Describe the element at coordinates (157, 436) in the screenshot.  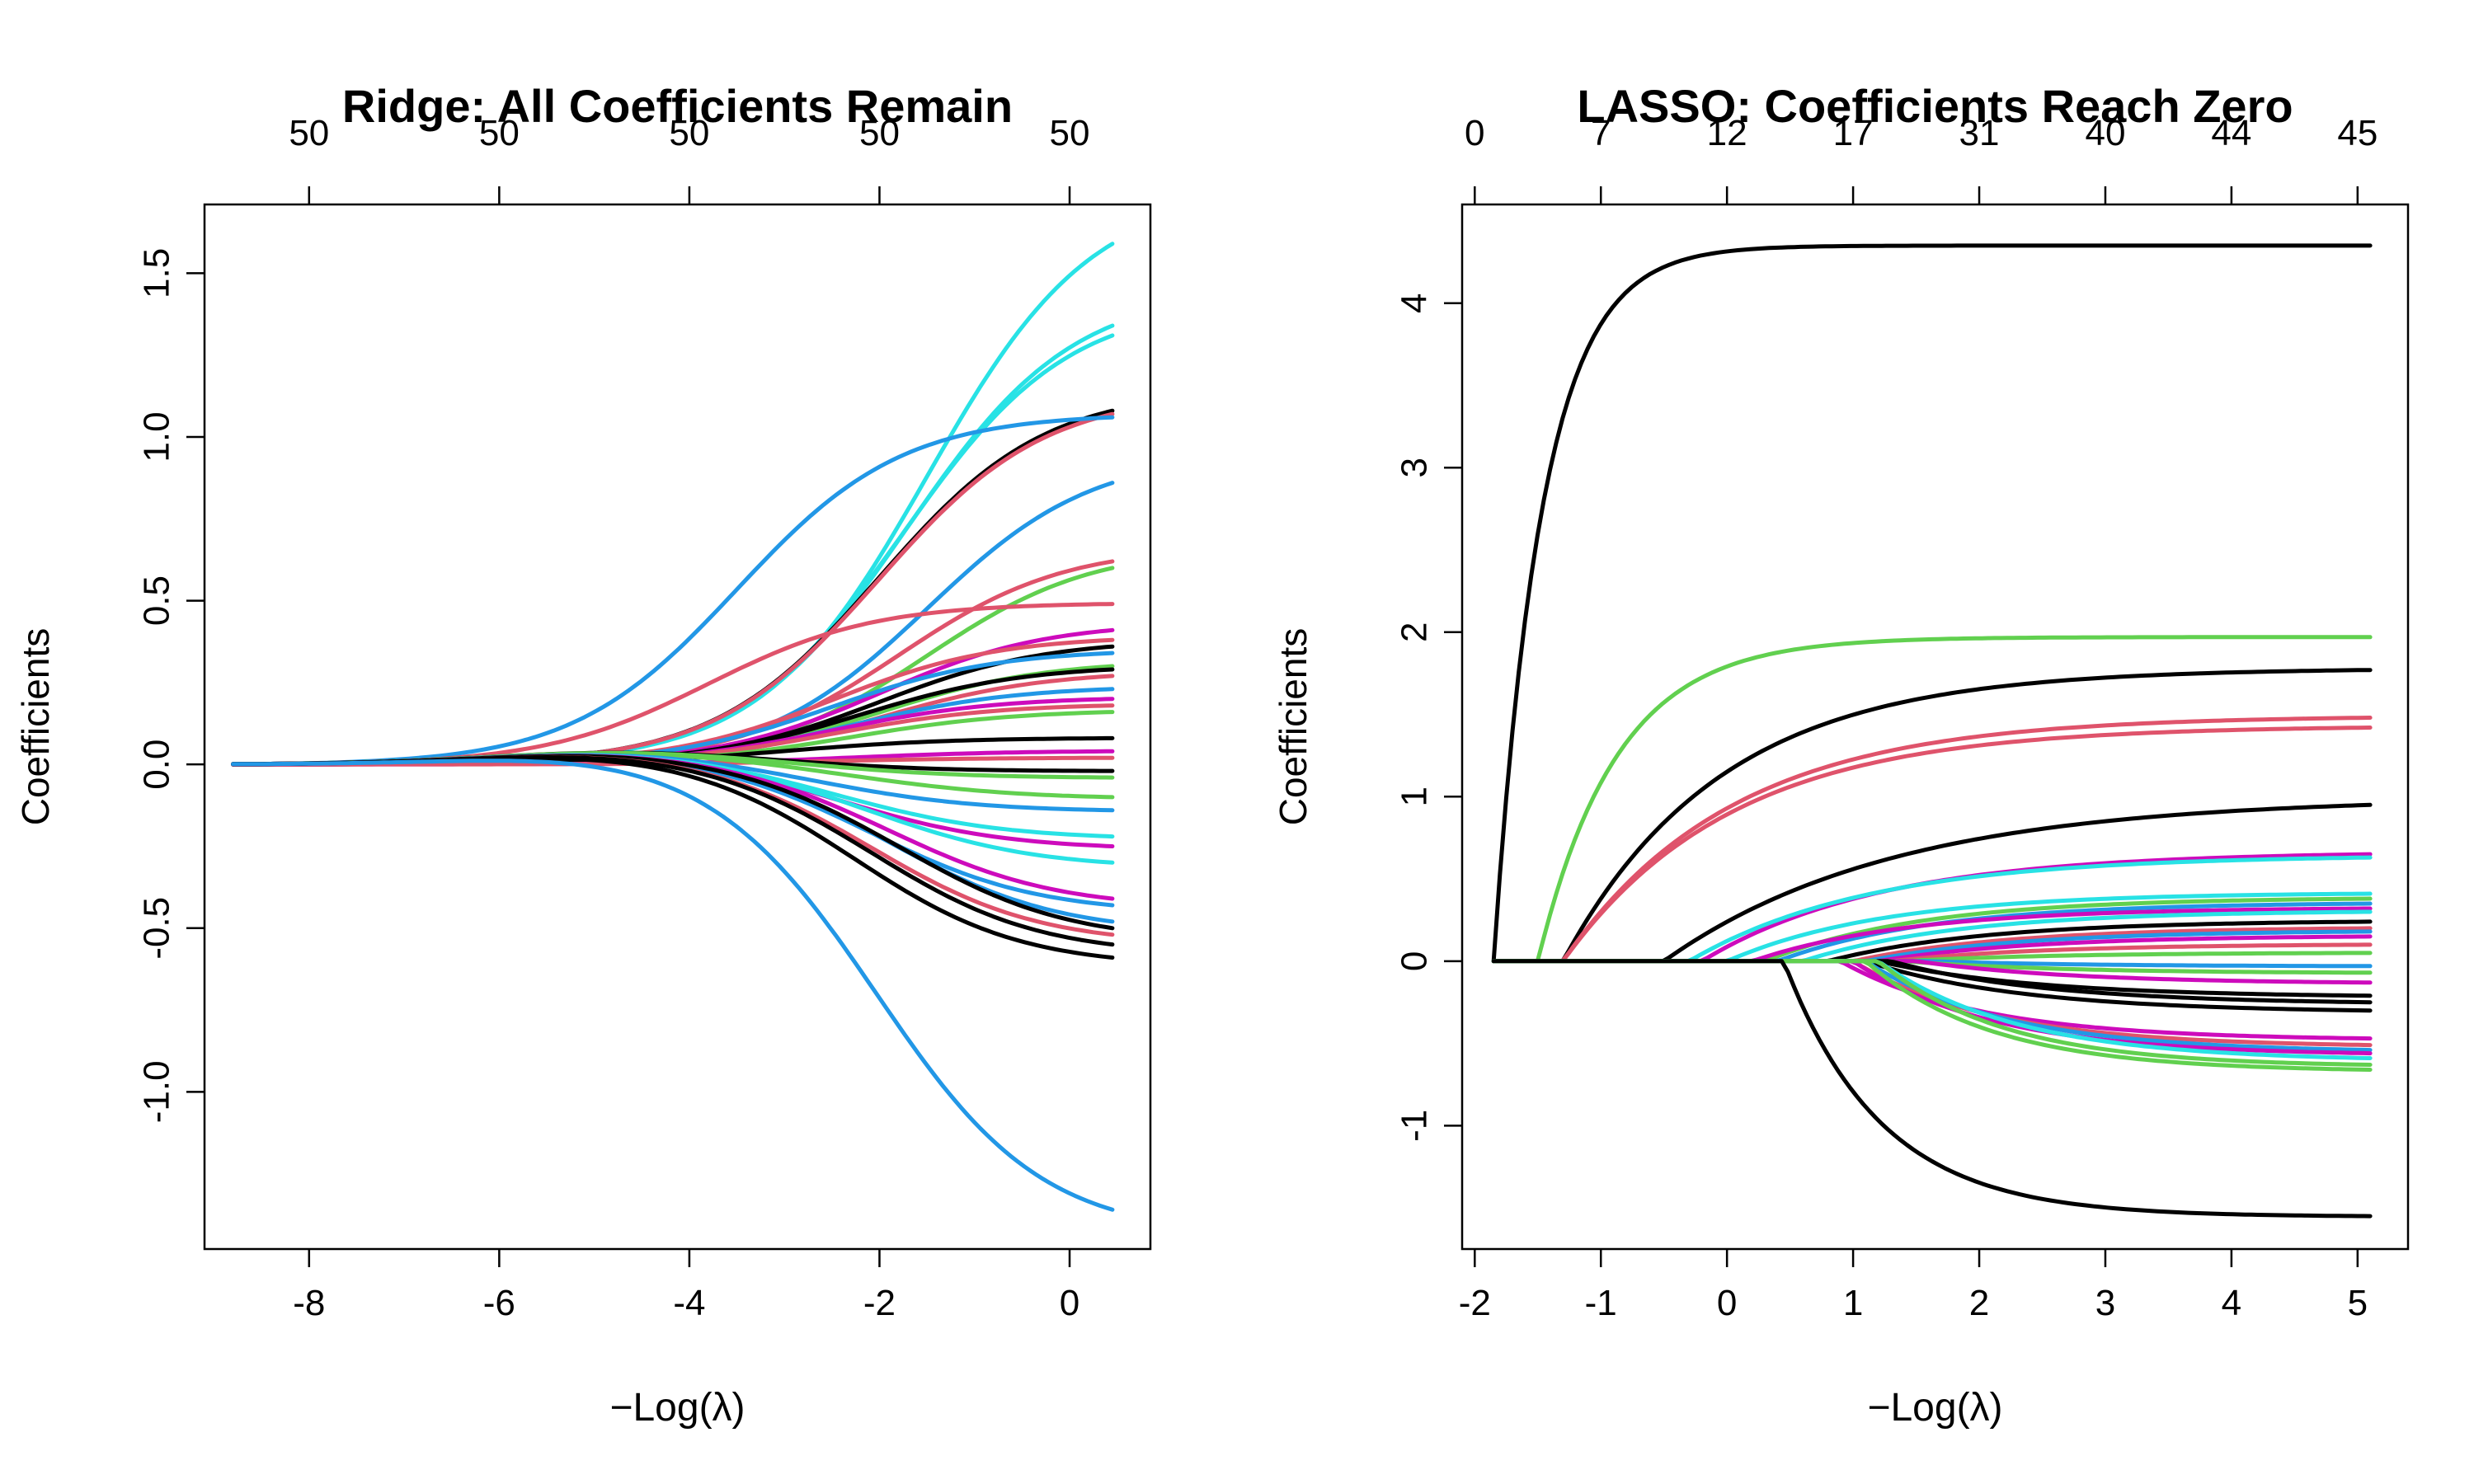
I see `y-tick-label: 1.0` at that location.